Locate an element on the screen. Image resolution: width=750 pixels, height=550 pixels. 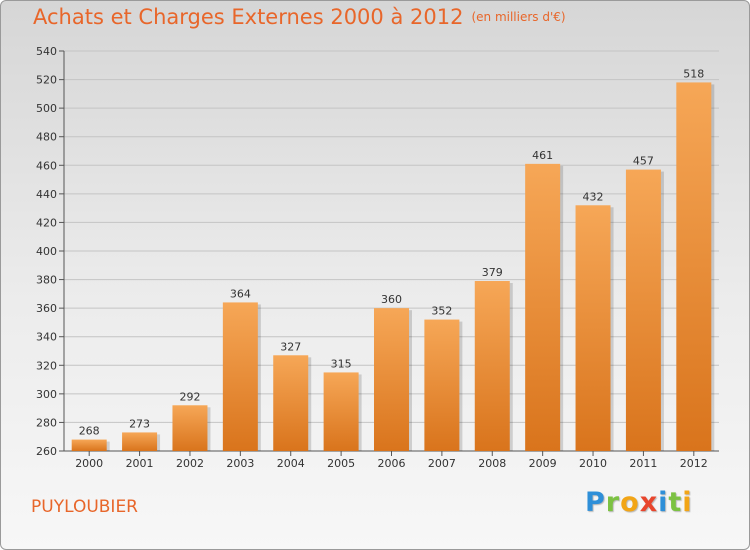
bar-value-label: 461 is located at coordinates (542, 155).